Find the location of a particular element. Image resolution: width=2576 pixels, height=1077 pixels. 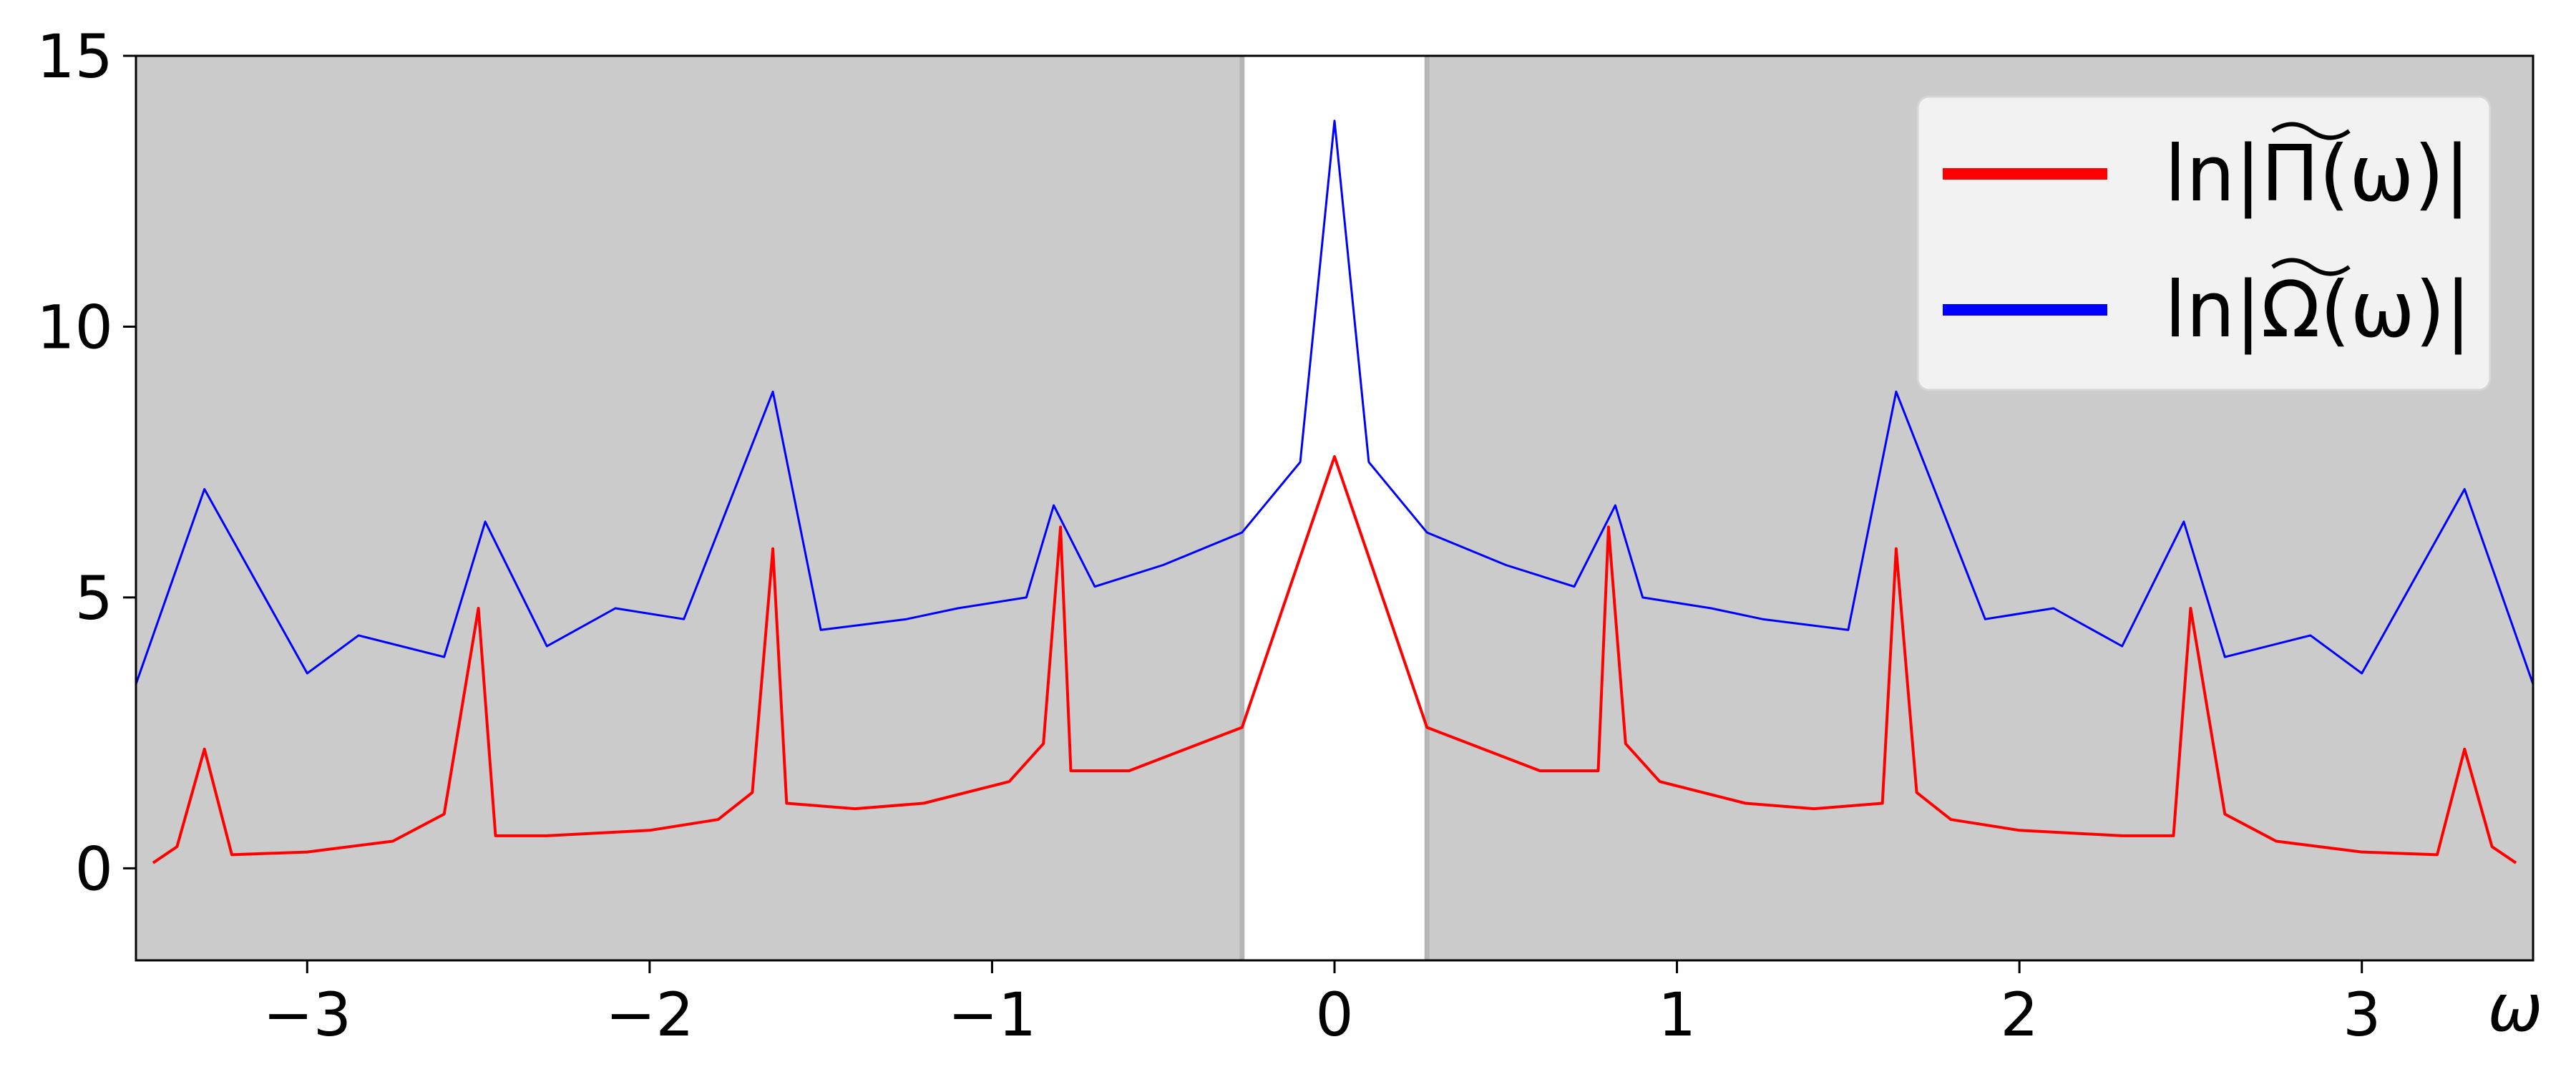

legend-label-pi: ln|Π(ω)| is located at coordinates (2317, 174).